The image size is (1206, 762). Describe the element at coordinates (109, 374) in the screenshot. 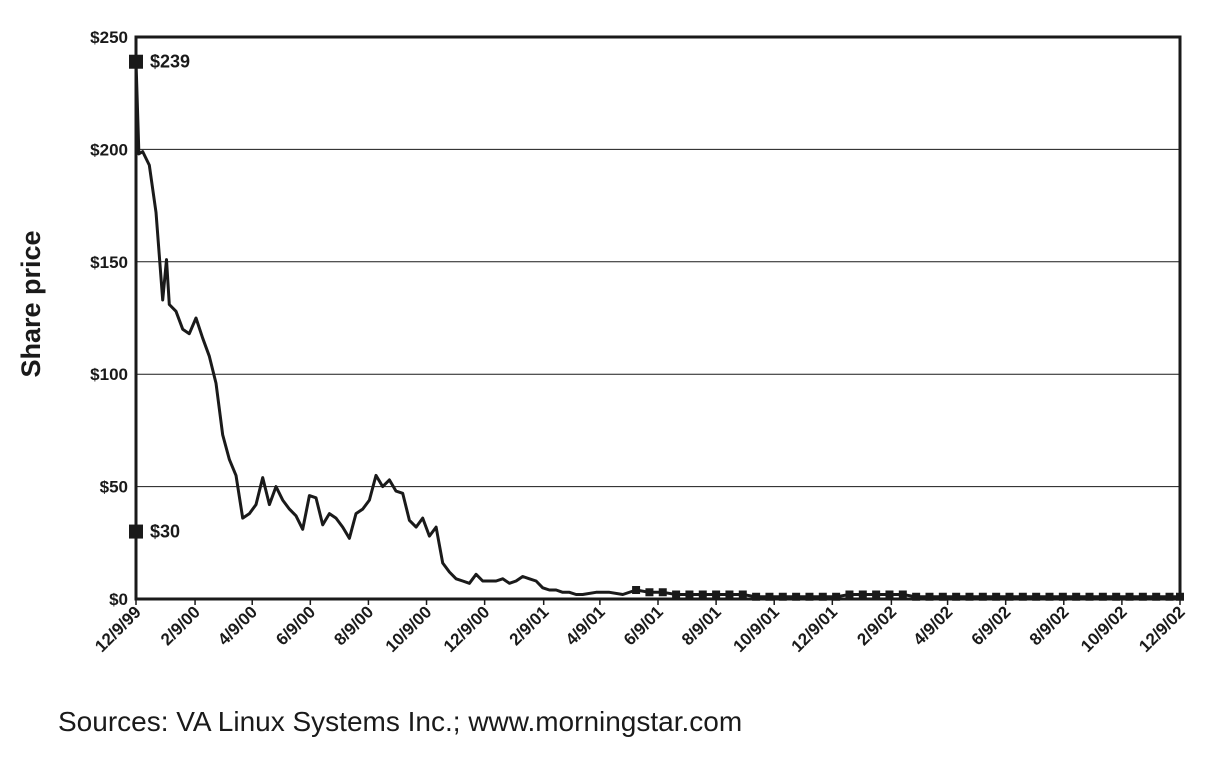

I see `y-tick-label: $100` at that location.